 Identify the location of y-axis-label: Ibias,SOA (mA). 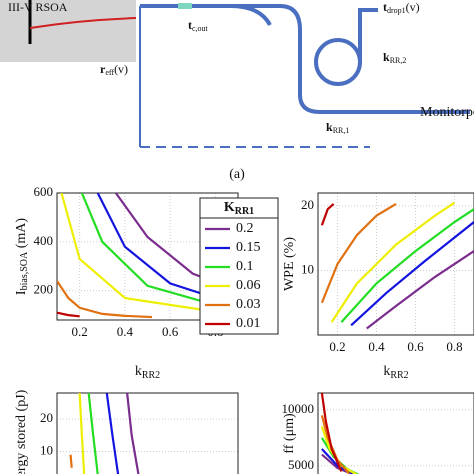
(22, 256).